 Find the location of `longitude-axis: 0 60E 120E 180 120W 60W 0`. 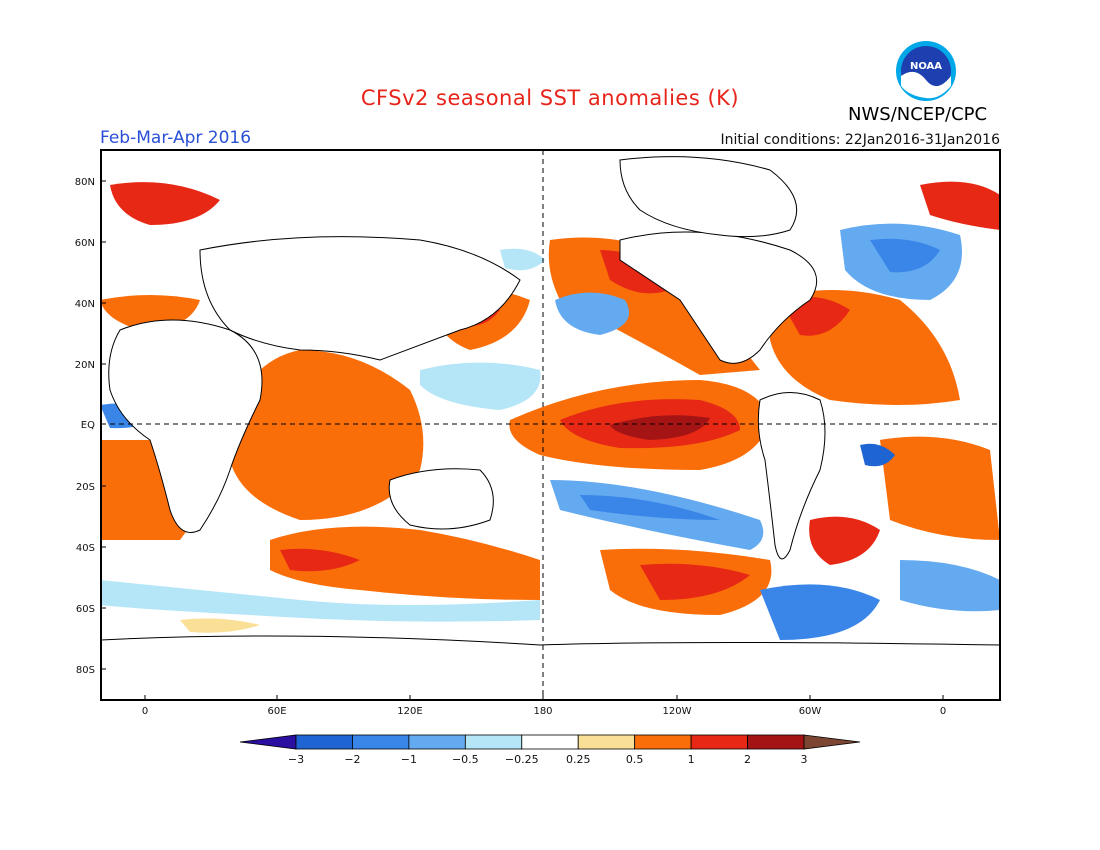

longitude-axis: 0 60E 120E 180 120W 60W 0 is located at coordinates (544, 706).